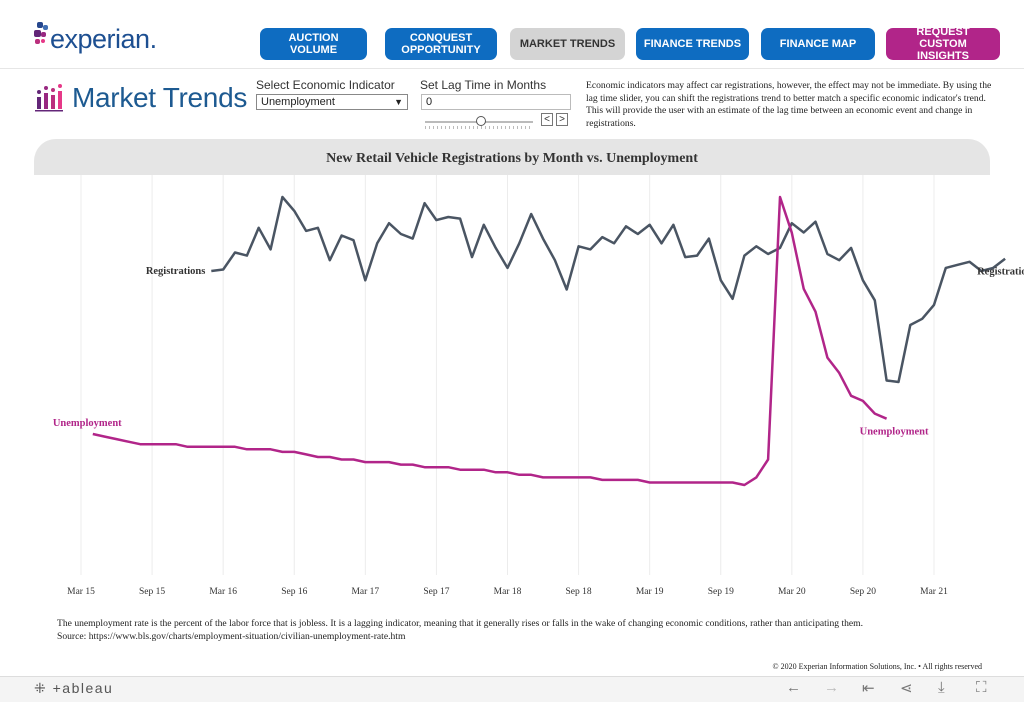  I want to click on x-tick-label: Mar 17, so click(365, 592).